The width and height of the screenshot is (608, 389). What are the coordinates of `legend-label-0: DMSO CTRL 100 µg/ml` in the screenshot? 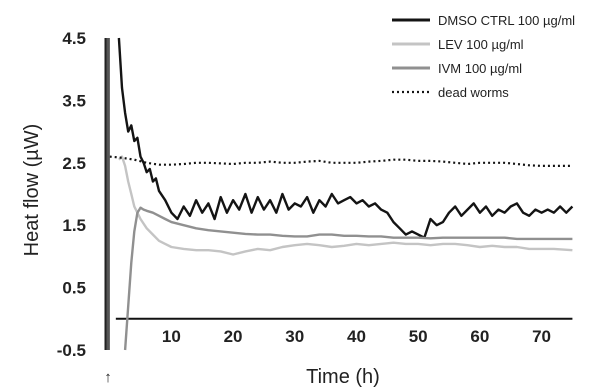 It's located at (506, 20).